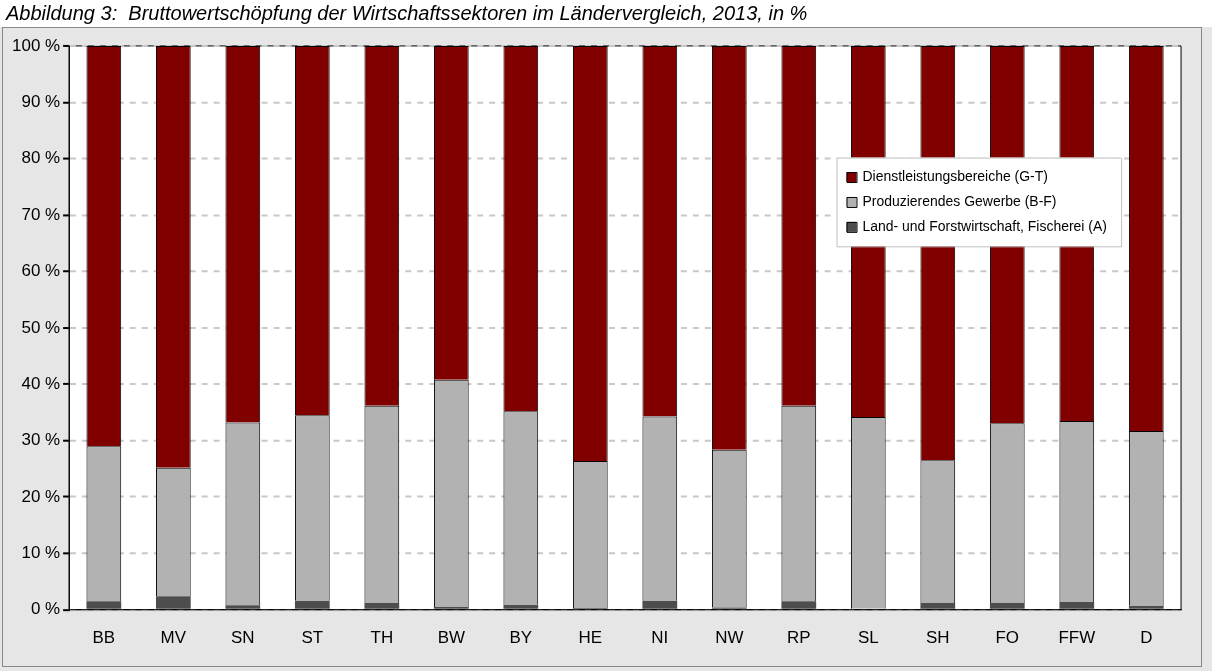 The width and height of the screenshot is (1212, 671). I want to click on x-tick-label: FFW, so click(1077, 637).